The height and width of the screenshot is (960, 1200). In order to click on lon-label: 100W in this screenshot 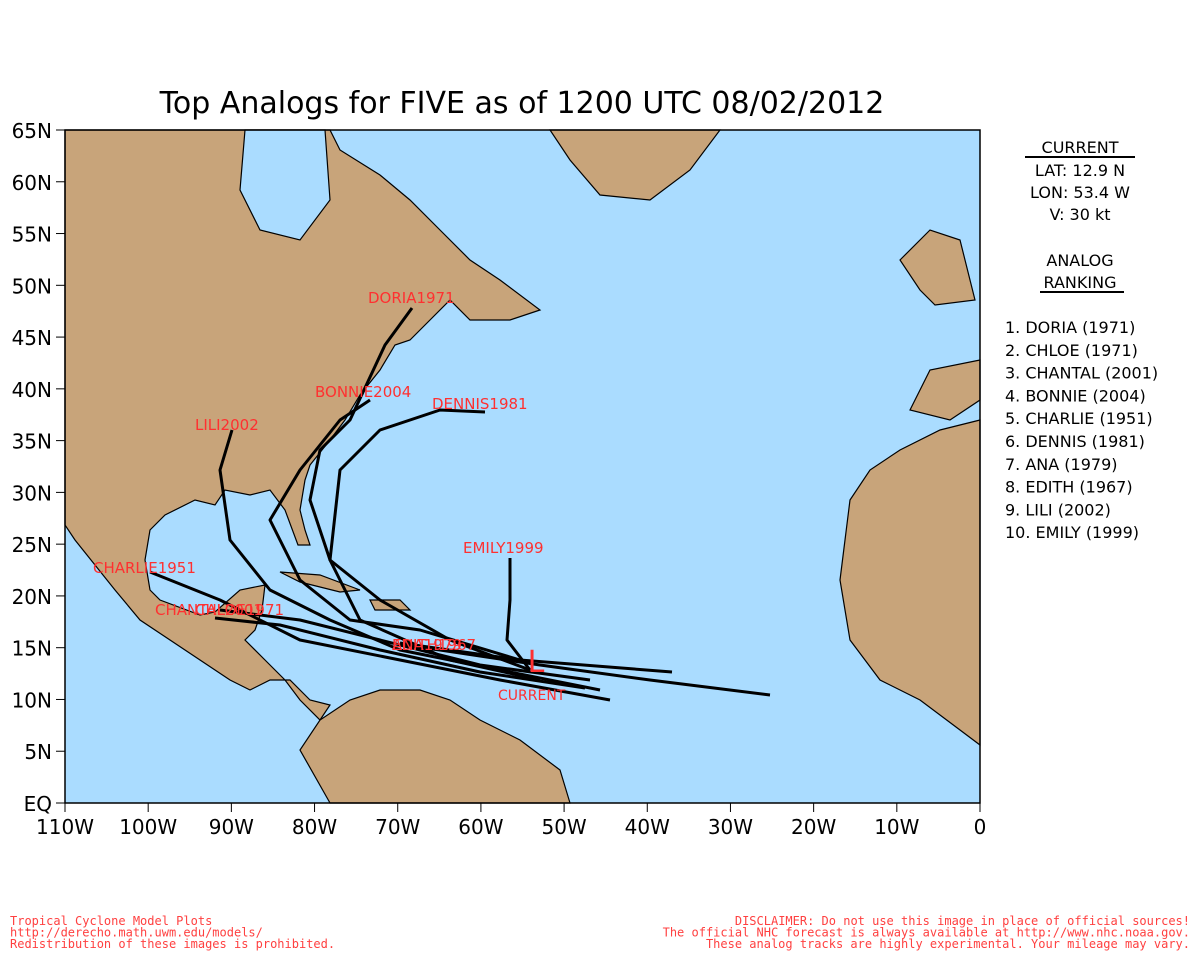, I will do `click(148, 827)`.